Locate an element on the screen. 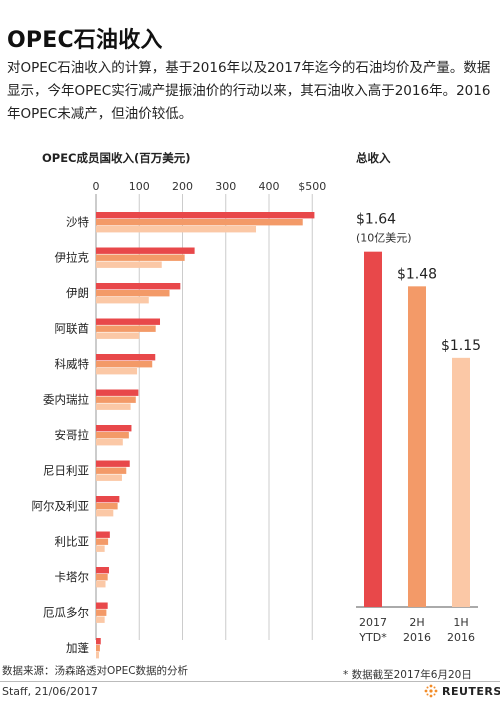 Image resolution: width=500 pixels, height=703 pixels. category-label: 加蓬 is located at coordinates (77, 648).